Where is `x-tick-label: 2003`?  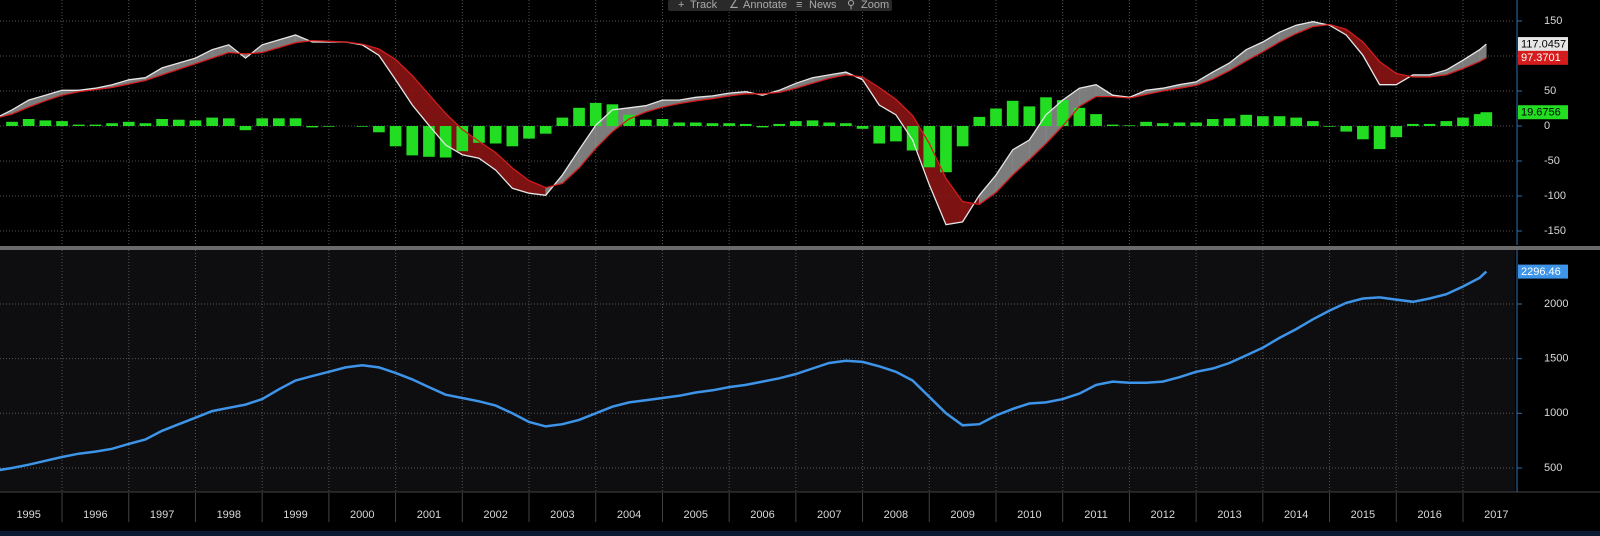
x-tick-label: 2003 is located at coordinates (562, 515).